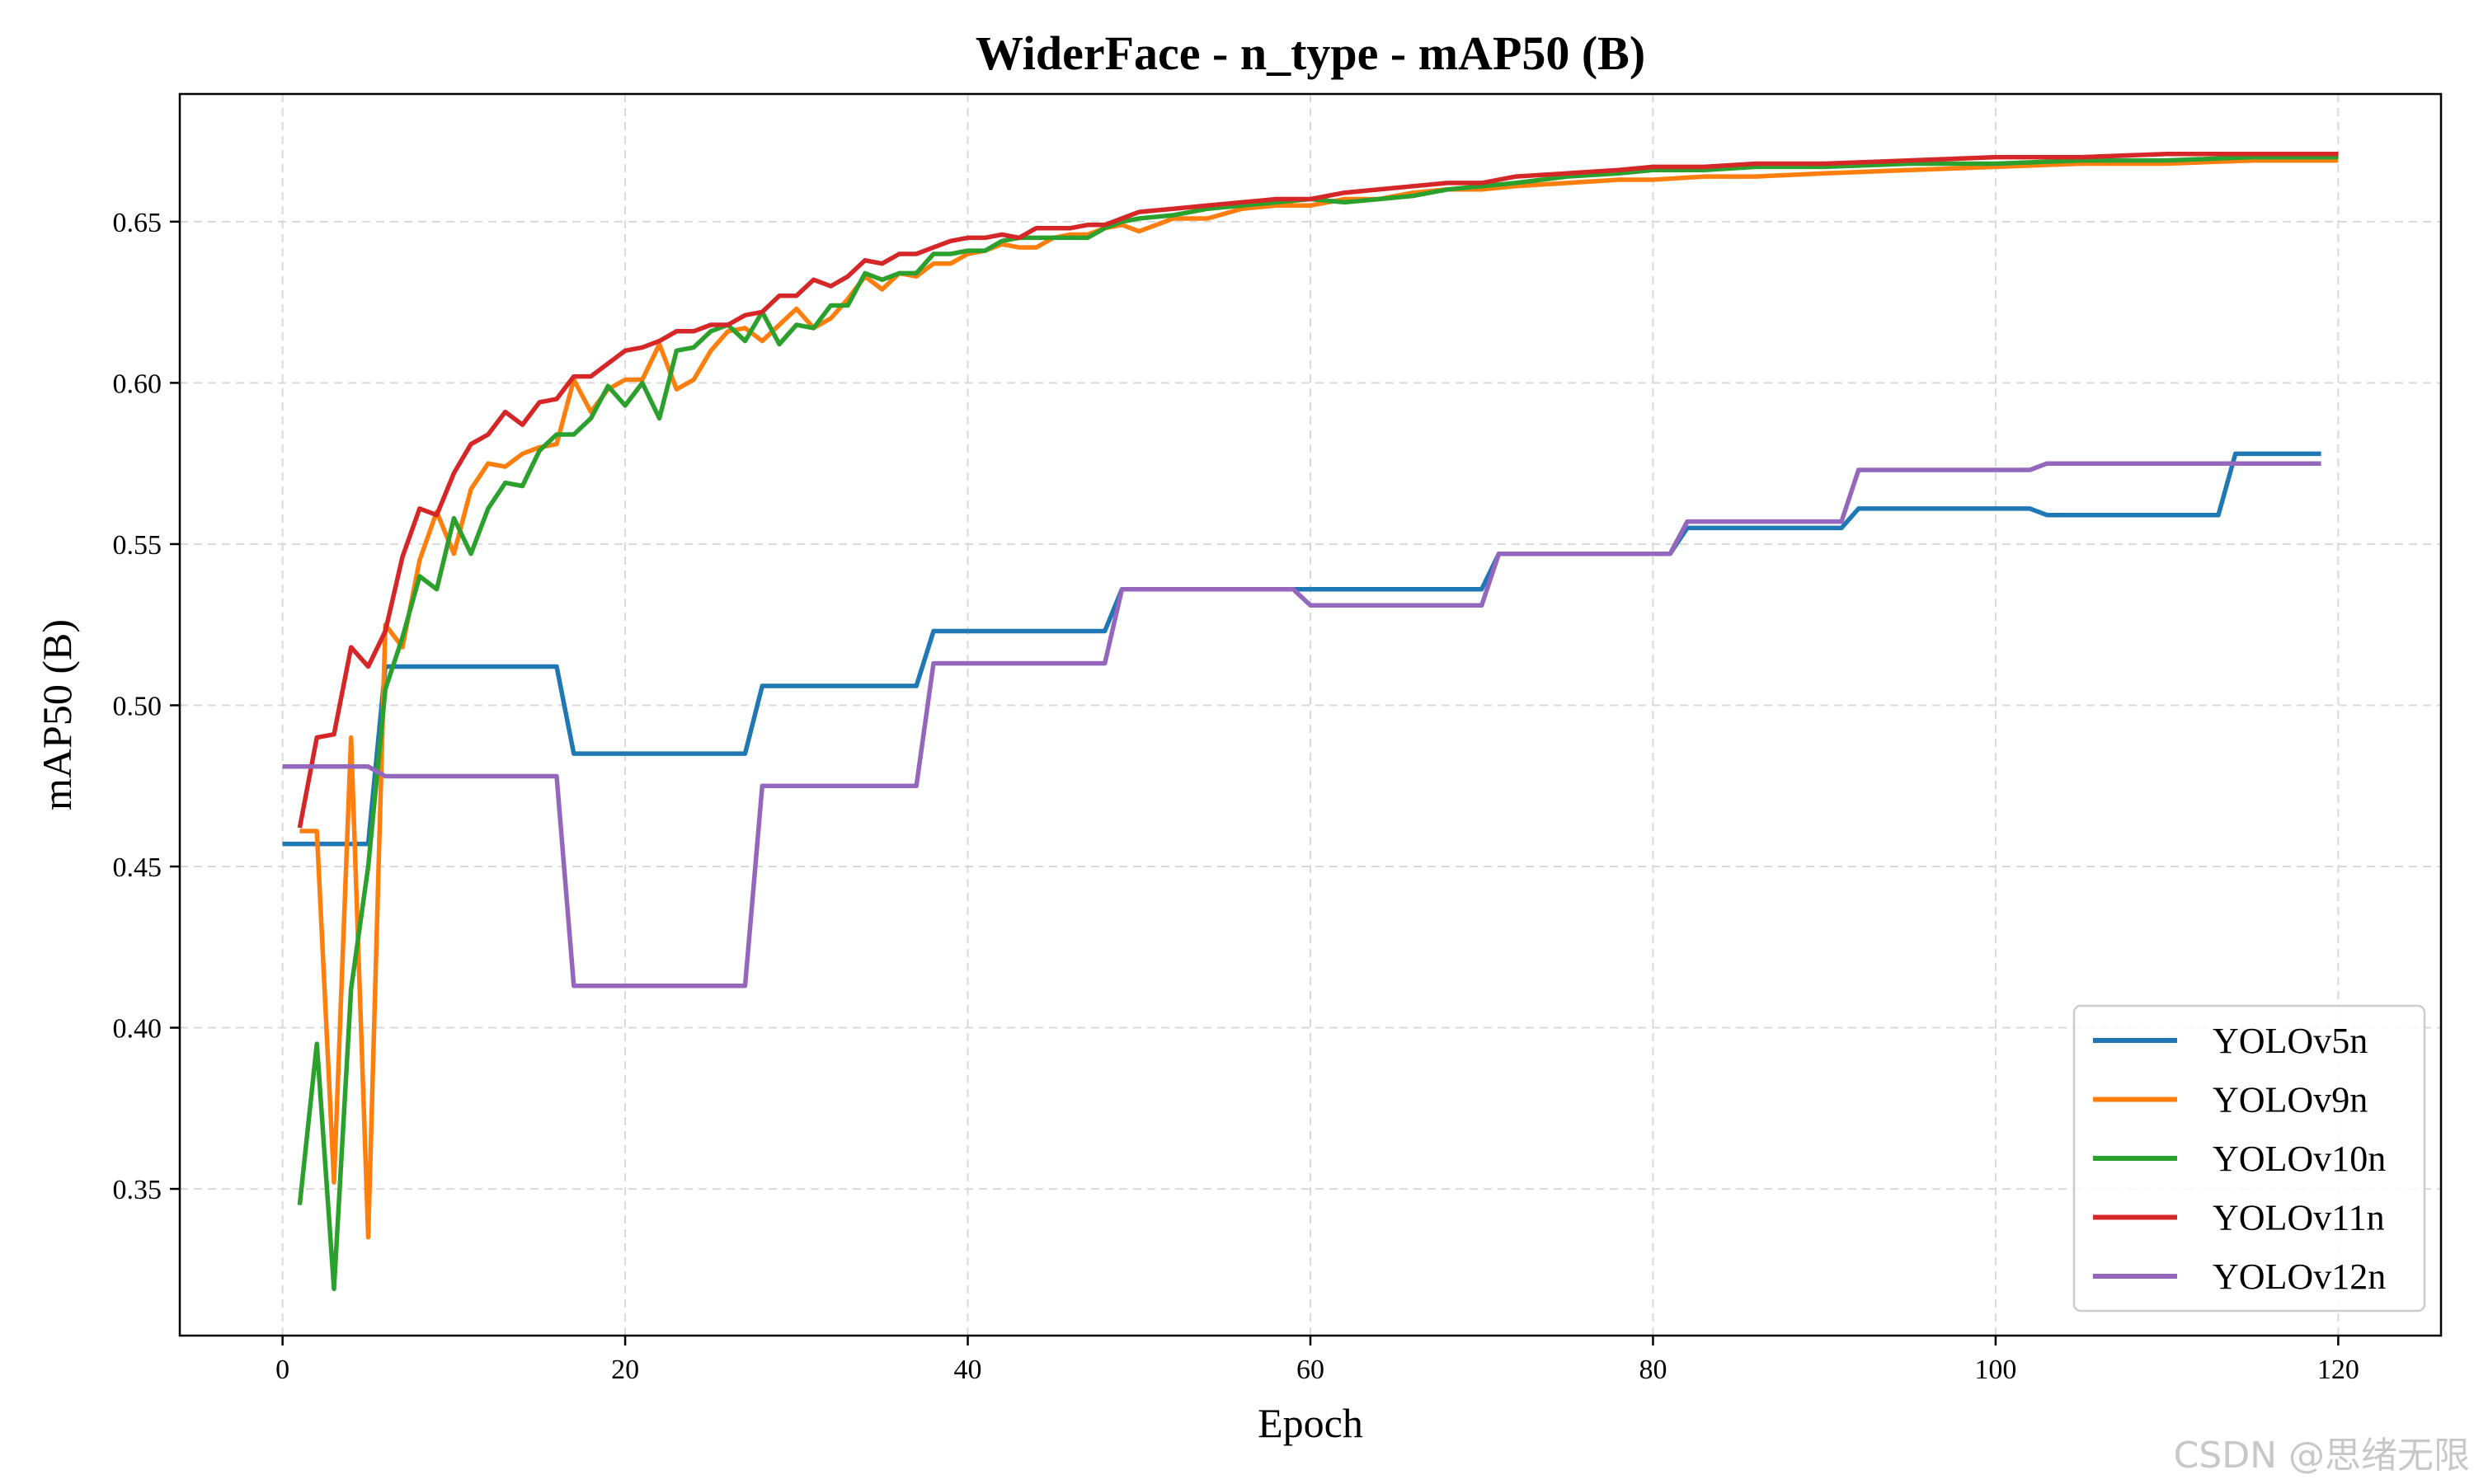 The image size is (2474, 1484). I want to click on legend-label-yolov10n: YOLOv10n, so click(2299, 1159).